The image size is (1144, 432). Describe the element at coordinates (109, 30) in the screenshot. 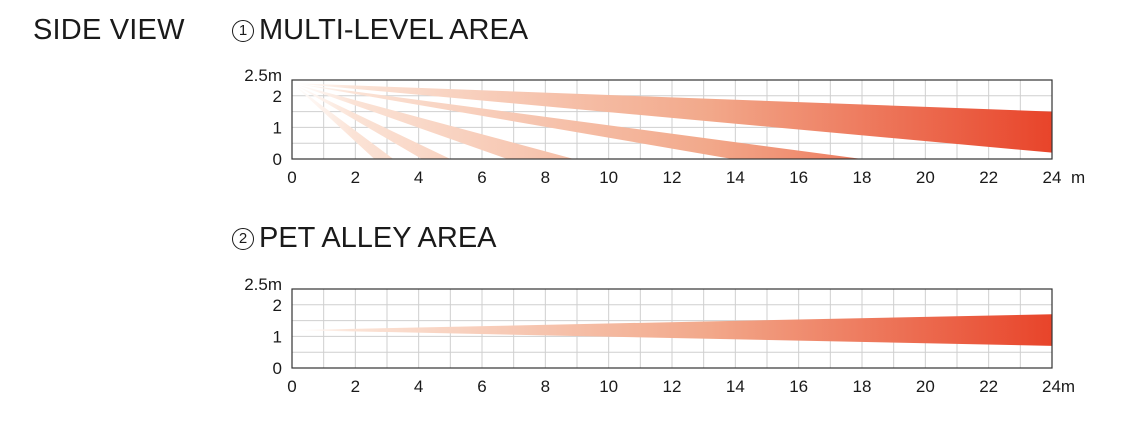

I see `side-view-label: SIDE VIEW` at that location.